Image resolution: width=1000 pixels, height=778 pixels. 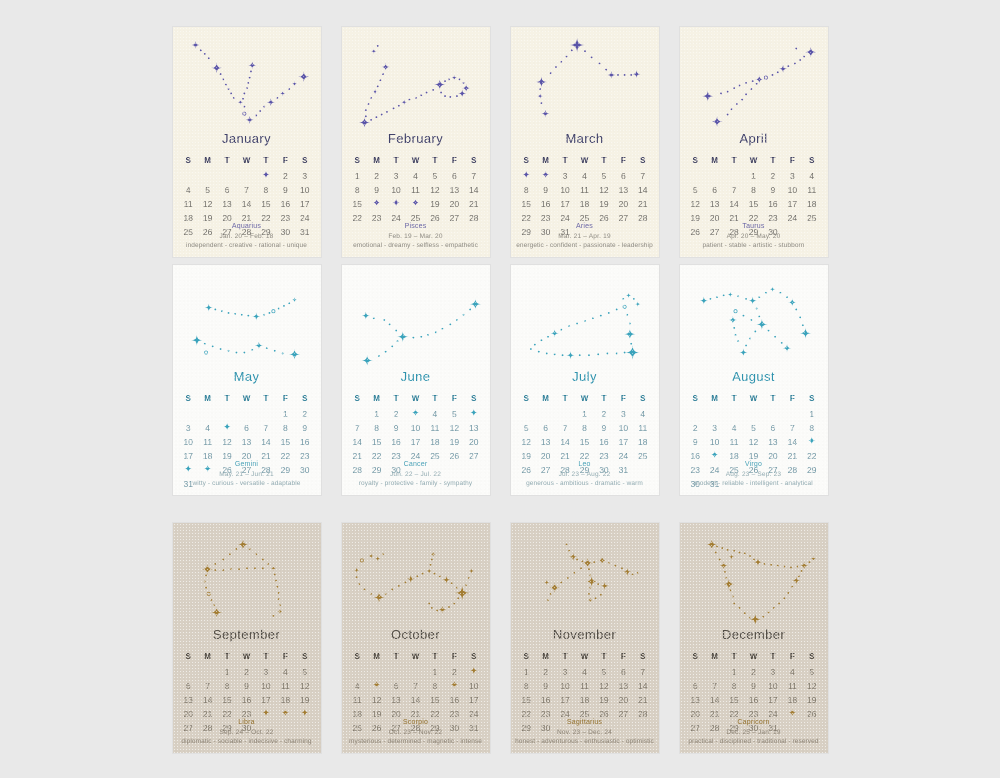 What do you see at coordinates (584, 634) in the screenshot?
I see `month-title: November` at bounding box center [584, 634].